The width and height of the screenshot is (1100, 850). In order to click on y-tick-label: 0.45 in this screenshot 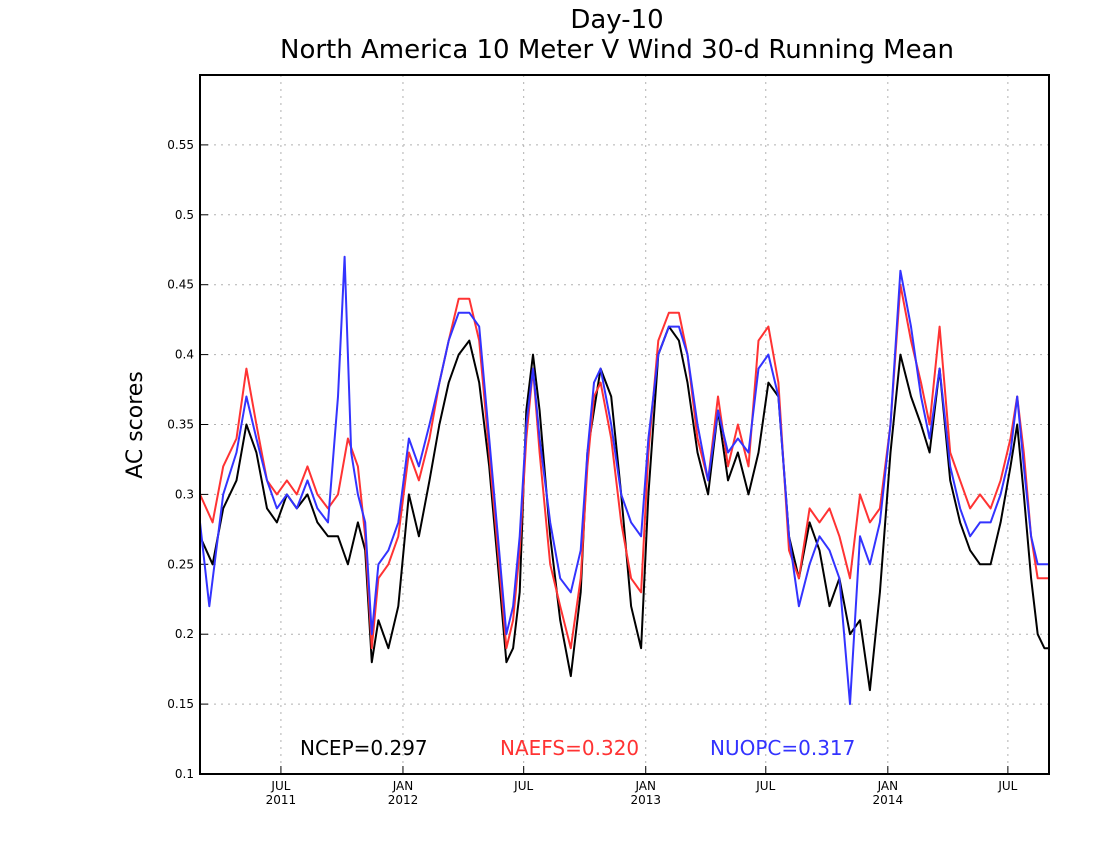, I will do `click(180, 285)`.